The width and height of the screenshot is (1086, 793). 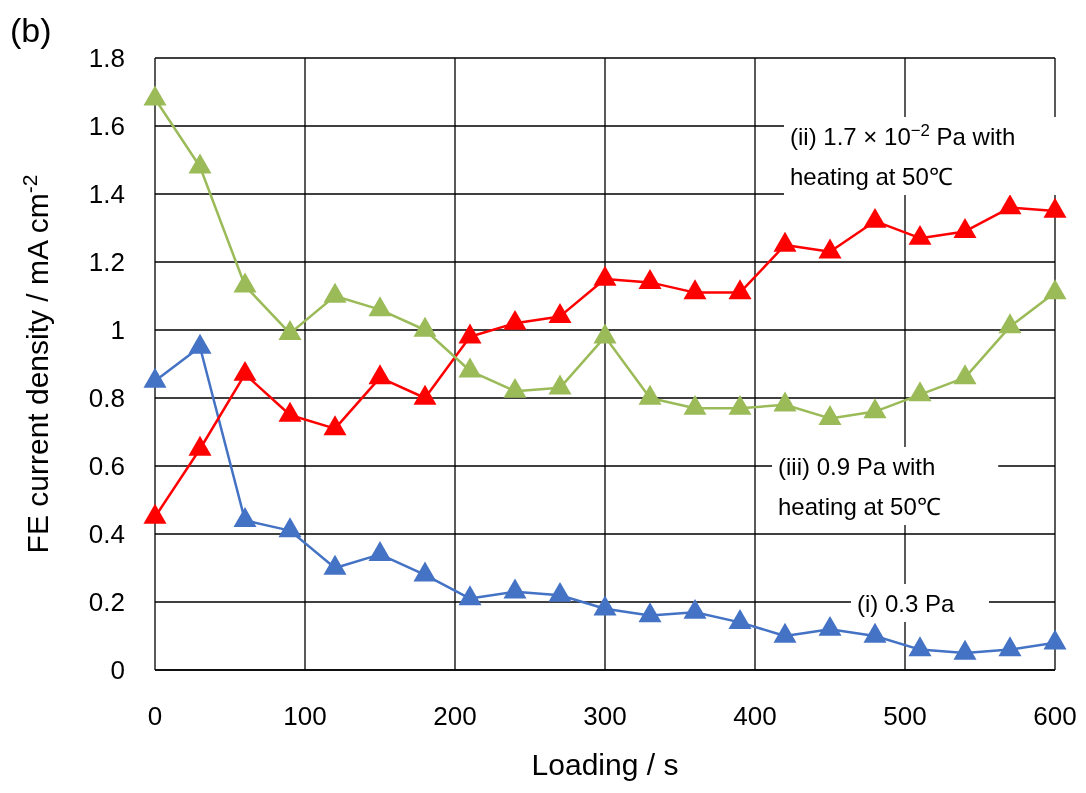 What do you see at coordinates (905, 716) in the screenshot?
I see `x-tick-label: 500` at bounding box center [905, 716].